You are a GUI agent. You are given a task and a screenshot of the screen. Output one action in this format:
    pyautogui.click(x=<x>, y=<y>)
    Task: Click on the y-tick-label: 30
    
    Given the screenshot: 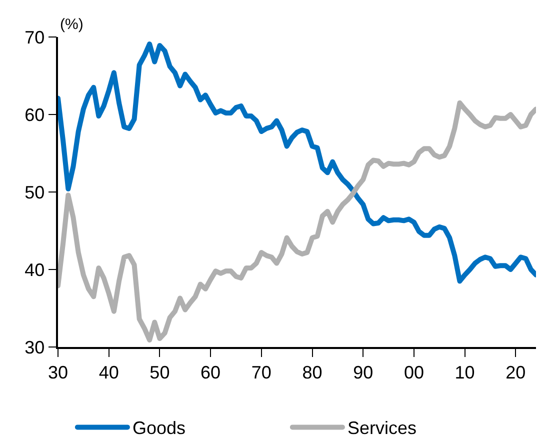 What is the action you would take?
    pyautogui.click(x=34, y=347)
    